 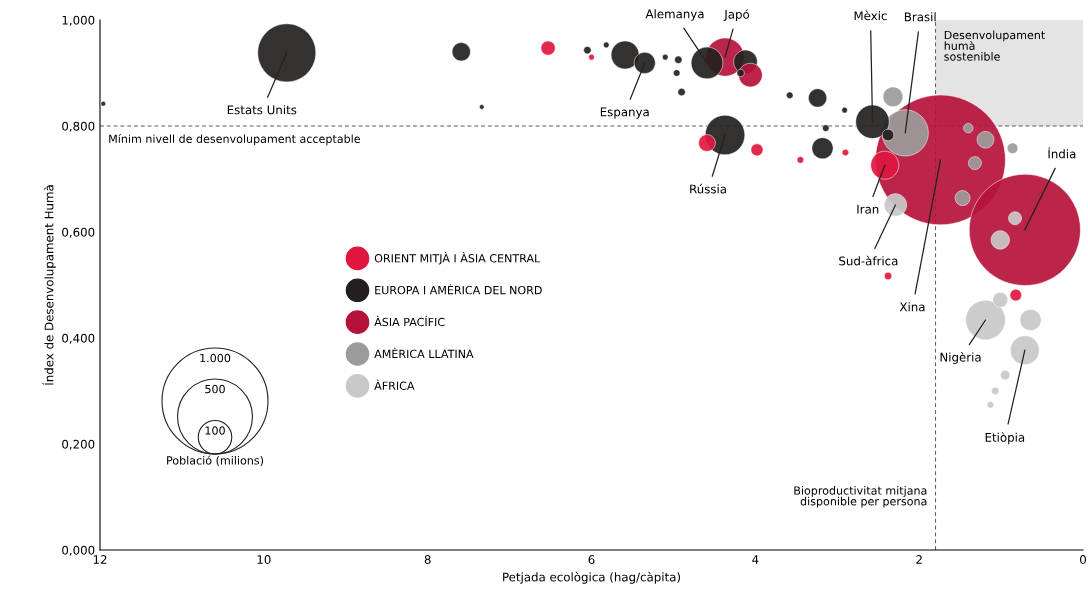 I want to click on annotation: Població (milions), so click(x=215, y=460).